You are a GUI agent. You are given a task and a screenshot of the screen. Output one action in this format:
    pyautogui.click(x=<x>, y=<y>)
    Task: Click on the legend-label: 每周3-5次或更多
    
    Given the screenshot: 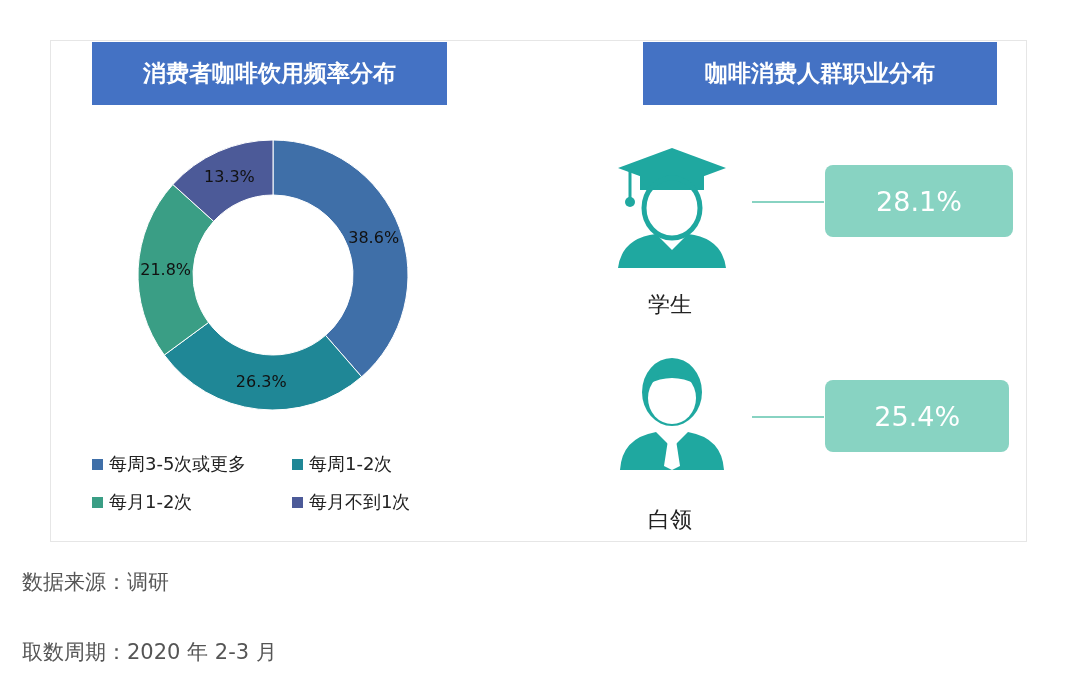 What is the action you would take?
    pyautogui.click(x=178, y=464)
    